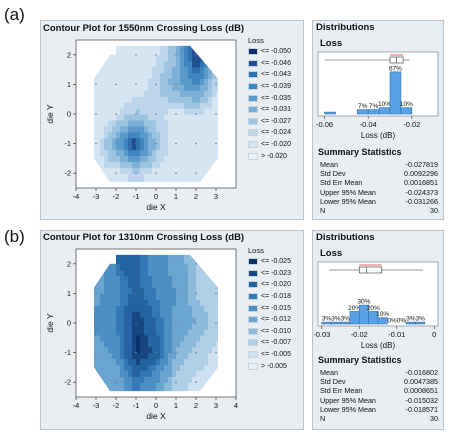 The height and width of the screenshot is (446, 474). I want to click on panel-a-legend-label: <= -0.024, so click(276, 133).